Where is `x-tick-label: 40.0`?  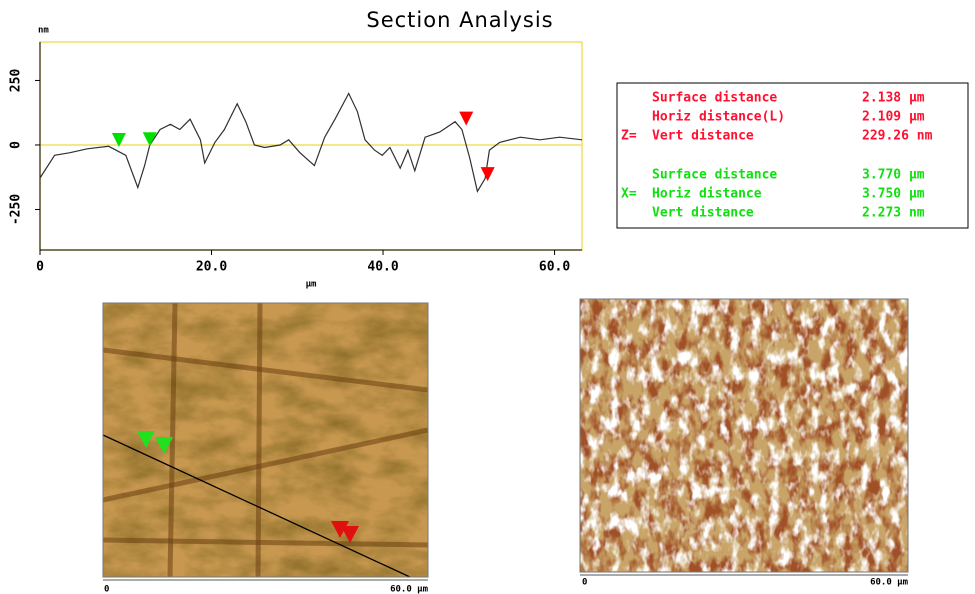 x-tick-label: 40.0 is located at coordinates (382, 267).